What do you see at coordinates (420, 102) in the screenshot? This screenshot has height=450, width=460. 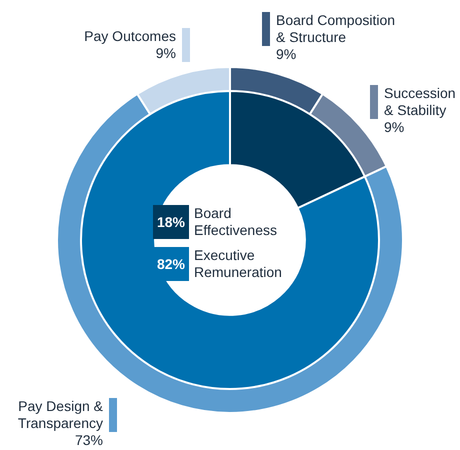 I see `slice-label: Succession & Stability` at bounding box center [420, 102].